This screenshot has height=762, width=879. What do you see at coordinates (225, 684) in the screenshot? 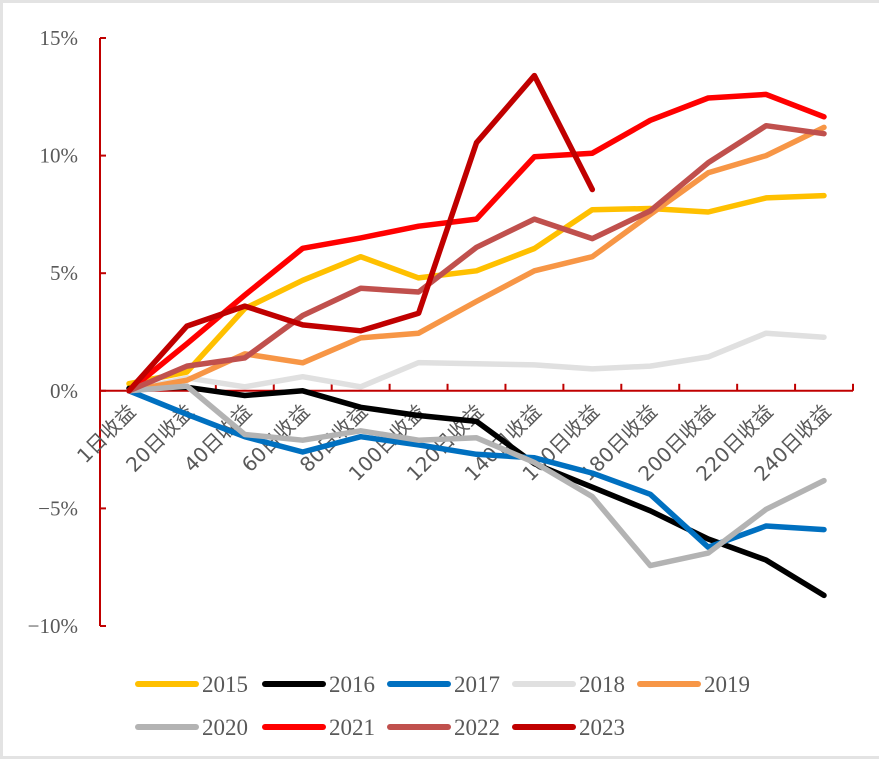
I see `legend-label: 2015` at bounding box center [225, 684].